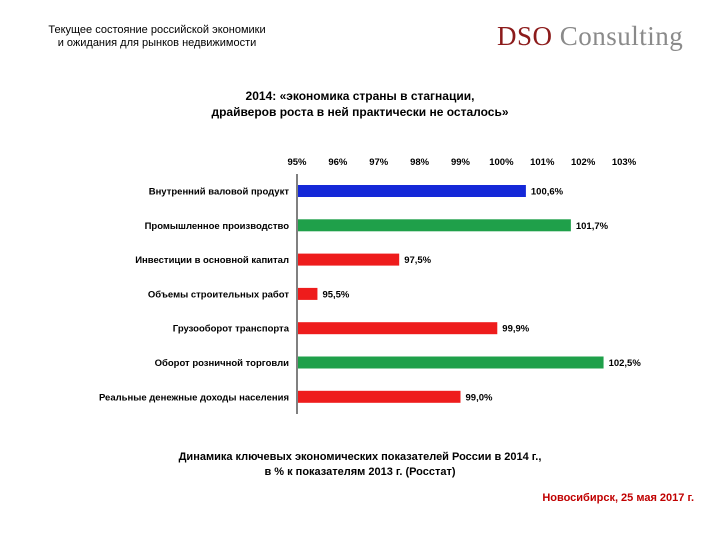  What do you see at coordinates (420, 162) in the screenshot?
I see `x-tick-label: 98%` at bounding box center [420, 162].